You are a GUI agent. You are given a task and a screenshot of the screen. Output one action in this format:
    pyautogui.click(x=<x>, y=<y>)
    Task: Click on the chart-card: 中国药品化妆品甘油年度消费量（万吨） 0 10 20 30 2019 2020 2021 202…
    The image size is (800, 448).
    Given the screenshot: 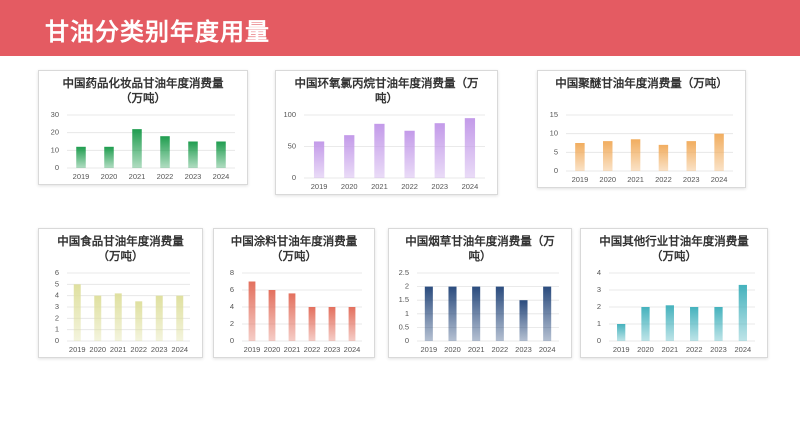 What is the action you would take?
    pyautogui.click(x=143, y=127)
    